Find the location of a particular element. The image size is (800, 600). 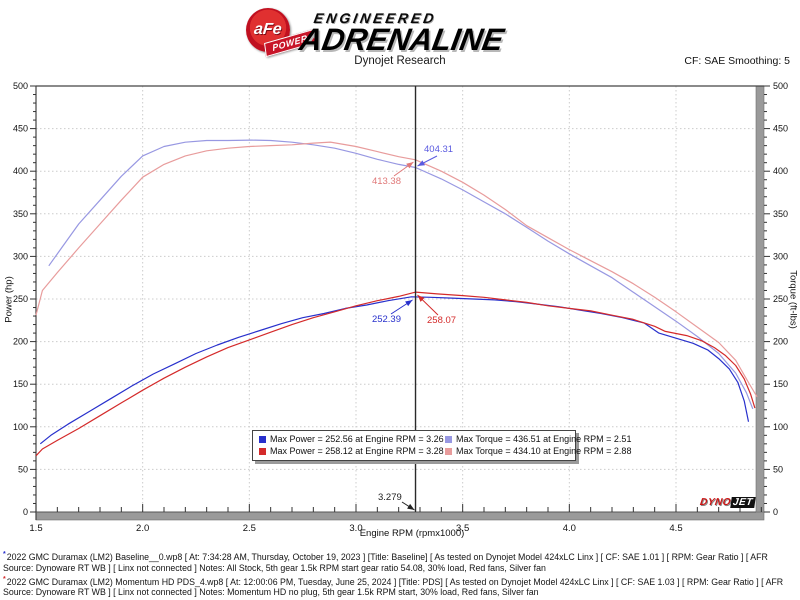

y-tick-label-left: 450 is located at coordinates (20, 129).